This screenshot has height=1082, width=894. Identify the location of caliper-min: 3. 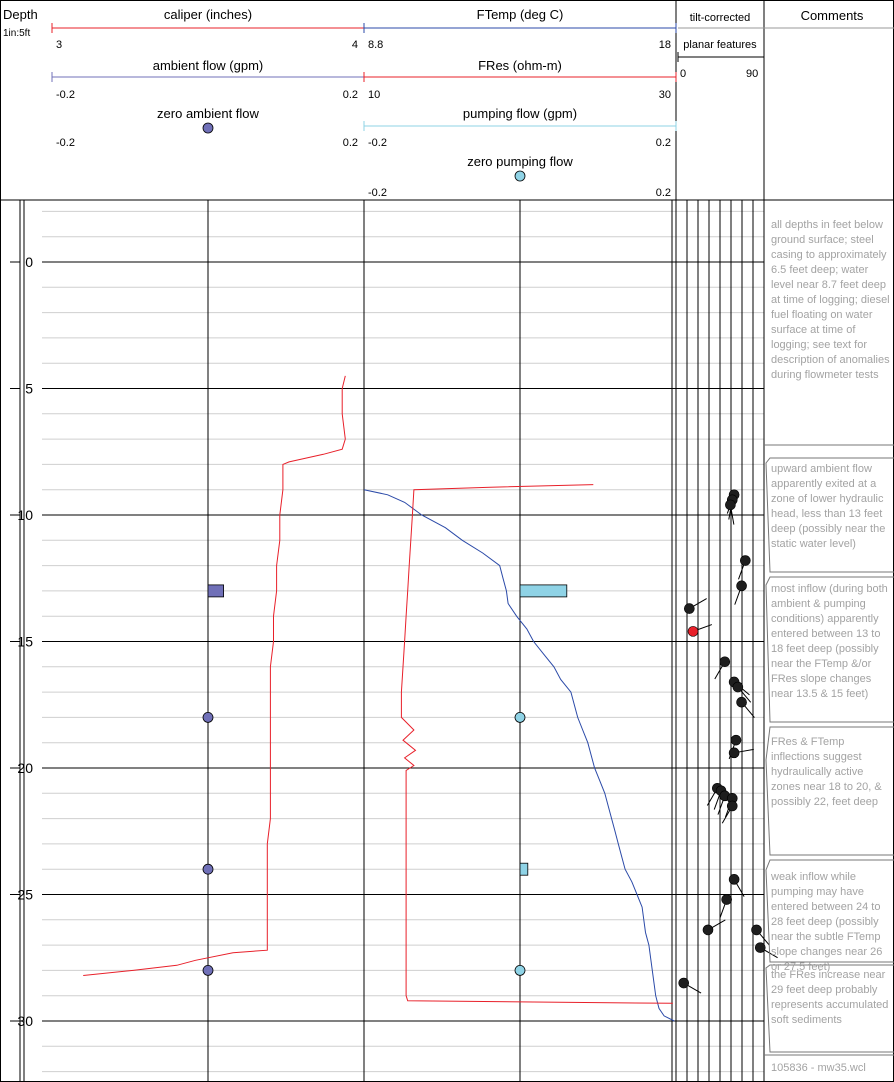
(59, 45).